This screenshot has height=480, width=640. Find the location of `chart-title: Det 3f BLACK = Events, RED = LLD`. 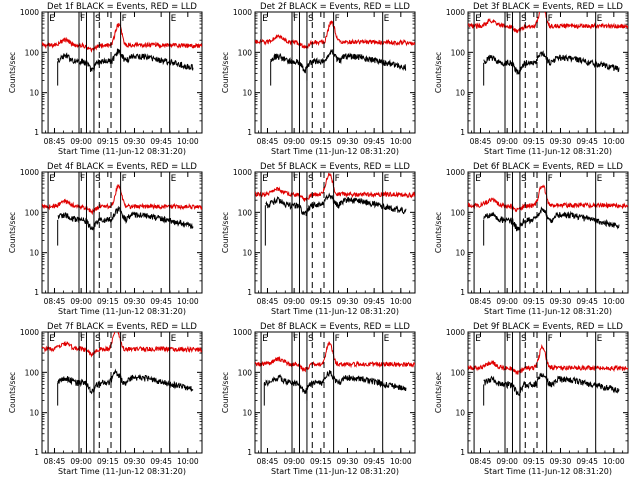

chart-title: Det 3f BLACK = Events, RED = LLD is located at coordinates (548, 7).